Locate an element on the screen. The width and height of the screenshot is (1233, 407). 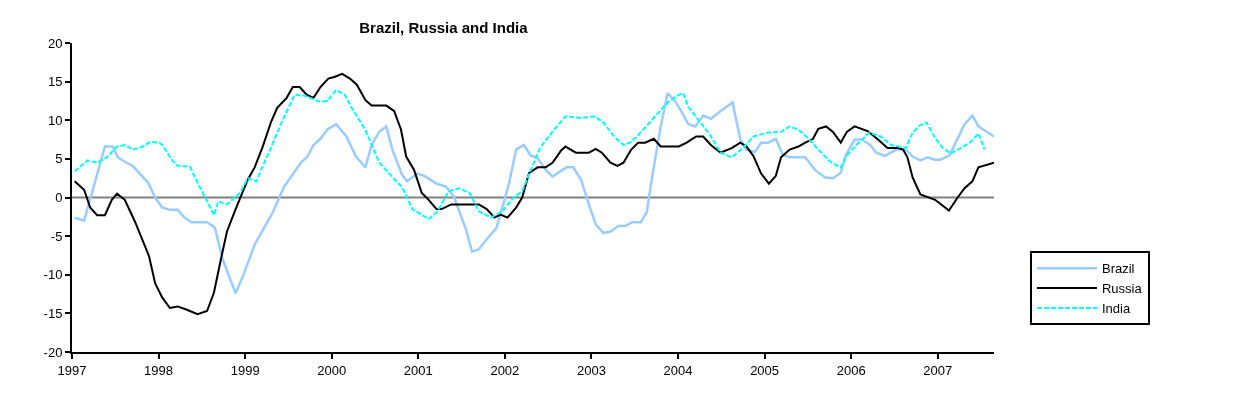
y-tick-label: 0 is located at coordinates (59, 198).